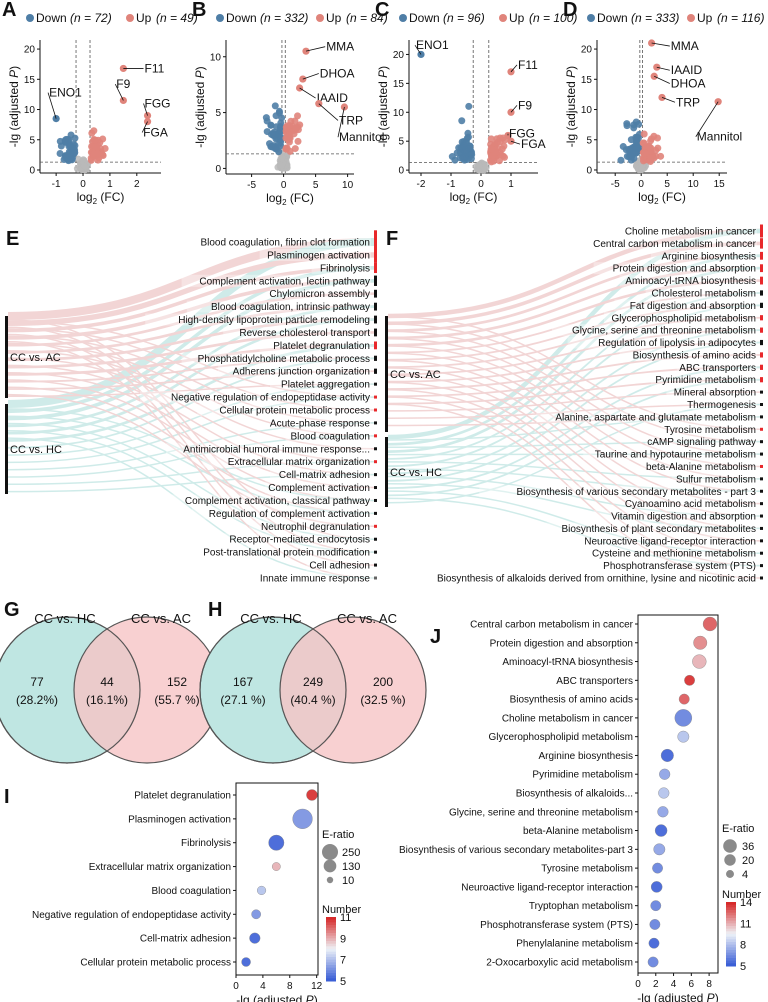 The image size is (768, 1002). I want to click on x-tick-label: 1, so click(110, 184).